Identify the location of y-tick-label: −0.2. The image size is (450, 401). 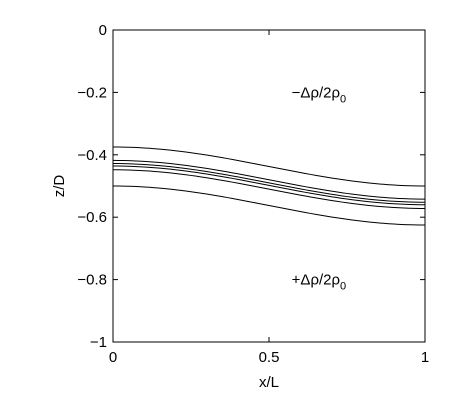
(92, 92).